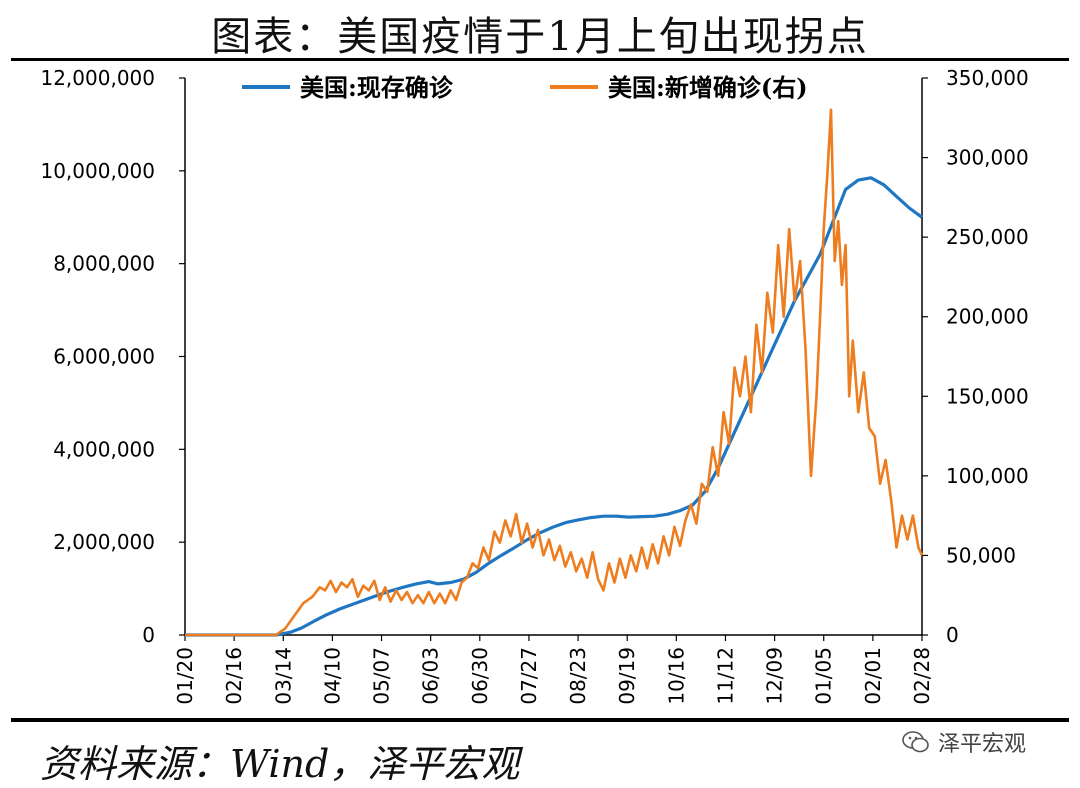  I want to click on top-rule, so click(540, 59).